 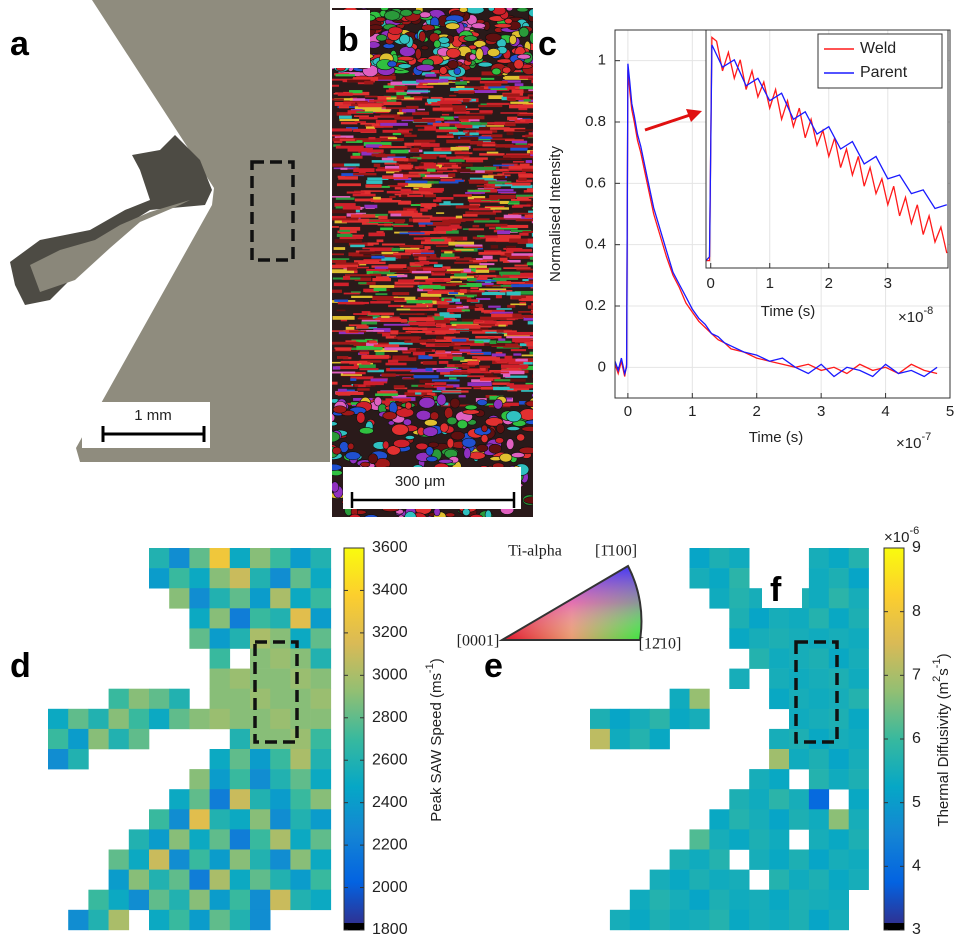 I want to click on colorbar-tick-label: 2400, so click(x=390, y=802).